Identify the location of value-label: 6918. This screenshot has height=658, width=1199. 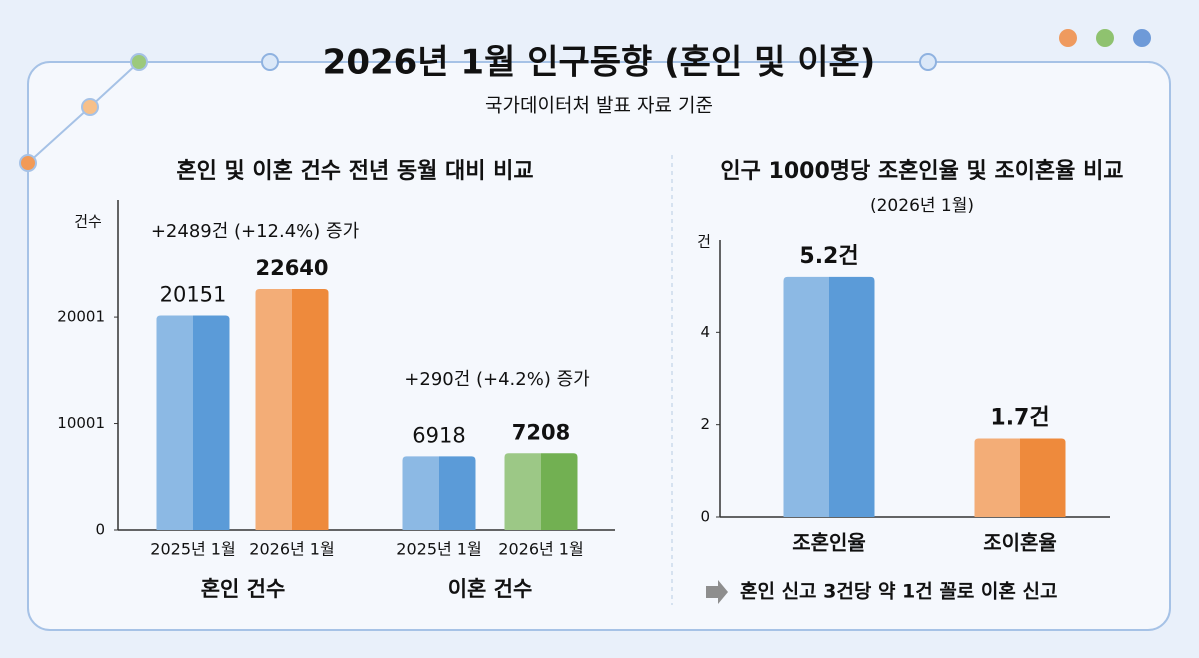
(438, 435).